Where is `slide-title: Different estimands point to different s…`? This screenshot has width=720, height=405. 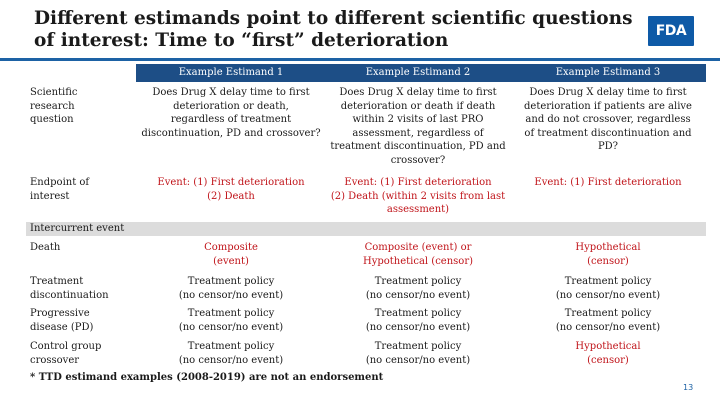 slide-title: Different estimands point to different s… is located at coordinates (344, 30).